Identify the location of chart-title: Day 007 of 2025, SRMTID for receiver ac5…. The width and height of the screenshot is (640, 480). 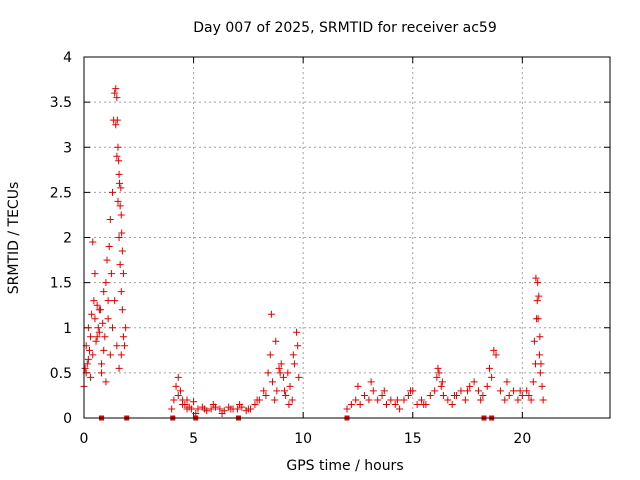
(345, 28).